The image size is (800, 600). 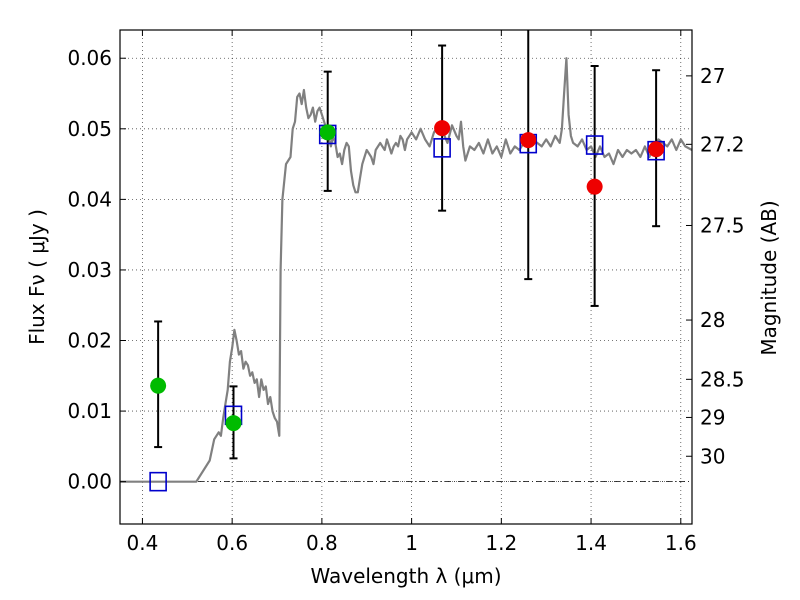 I want to click on x-tick-label: 1.4, so click(x=591, y=543).